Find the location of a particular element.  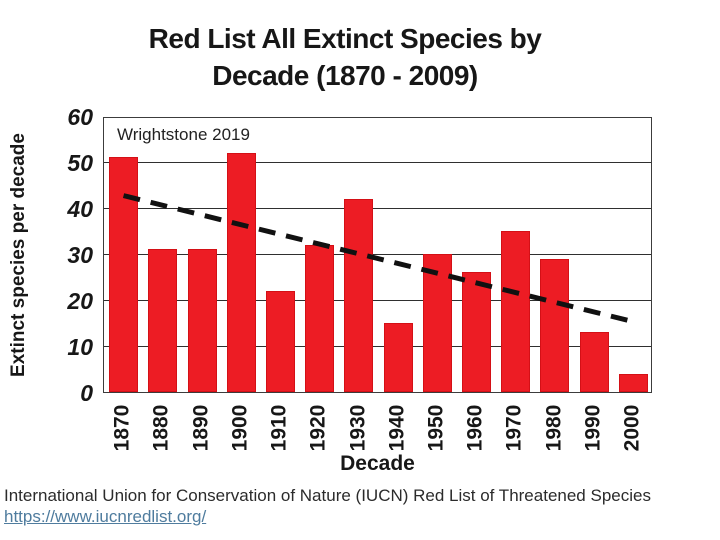

x-tick-label: 1870 is located at coordinates (122, 428).